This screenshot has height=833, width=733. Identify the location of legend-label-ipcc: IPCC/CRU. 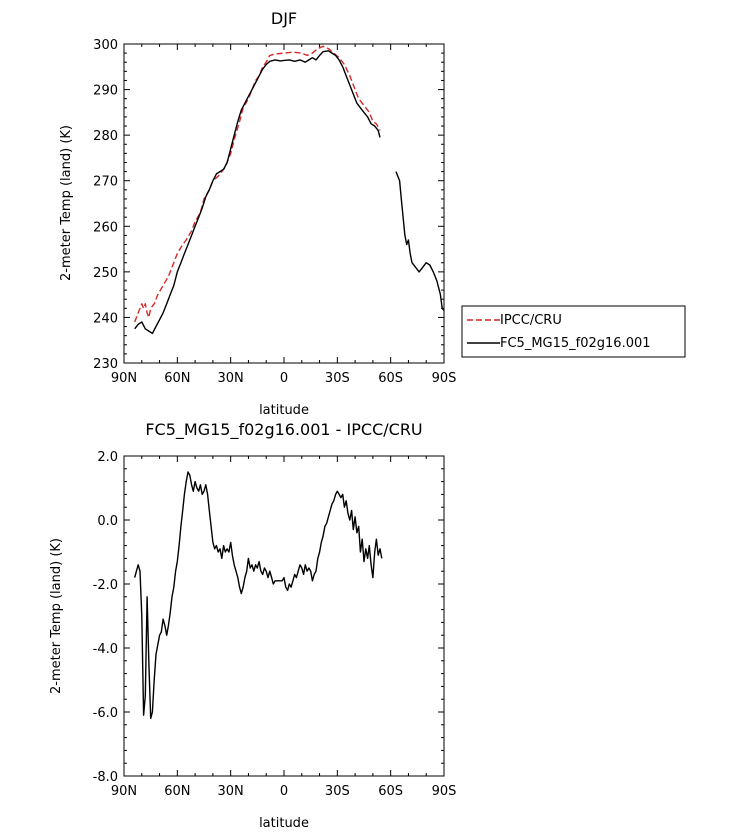
(531, 320).